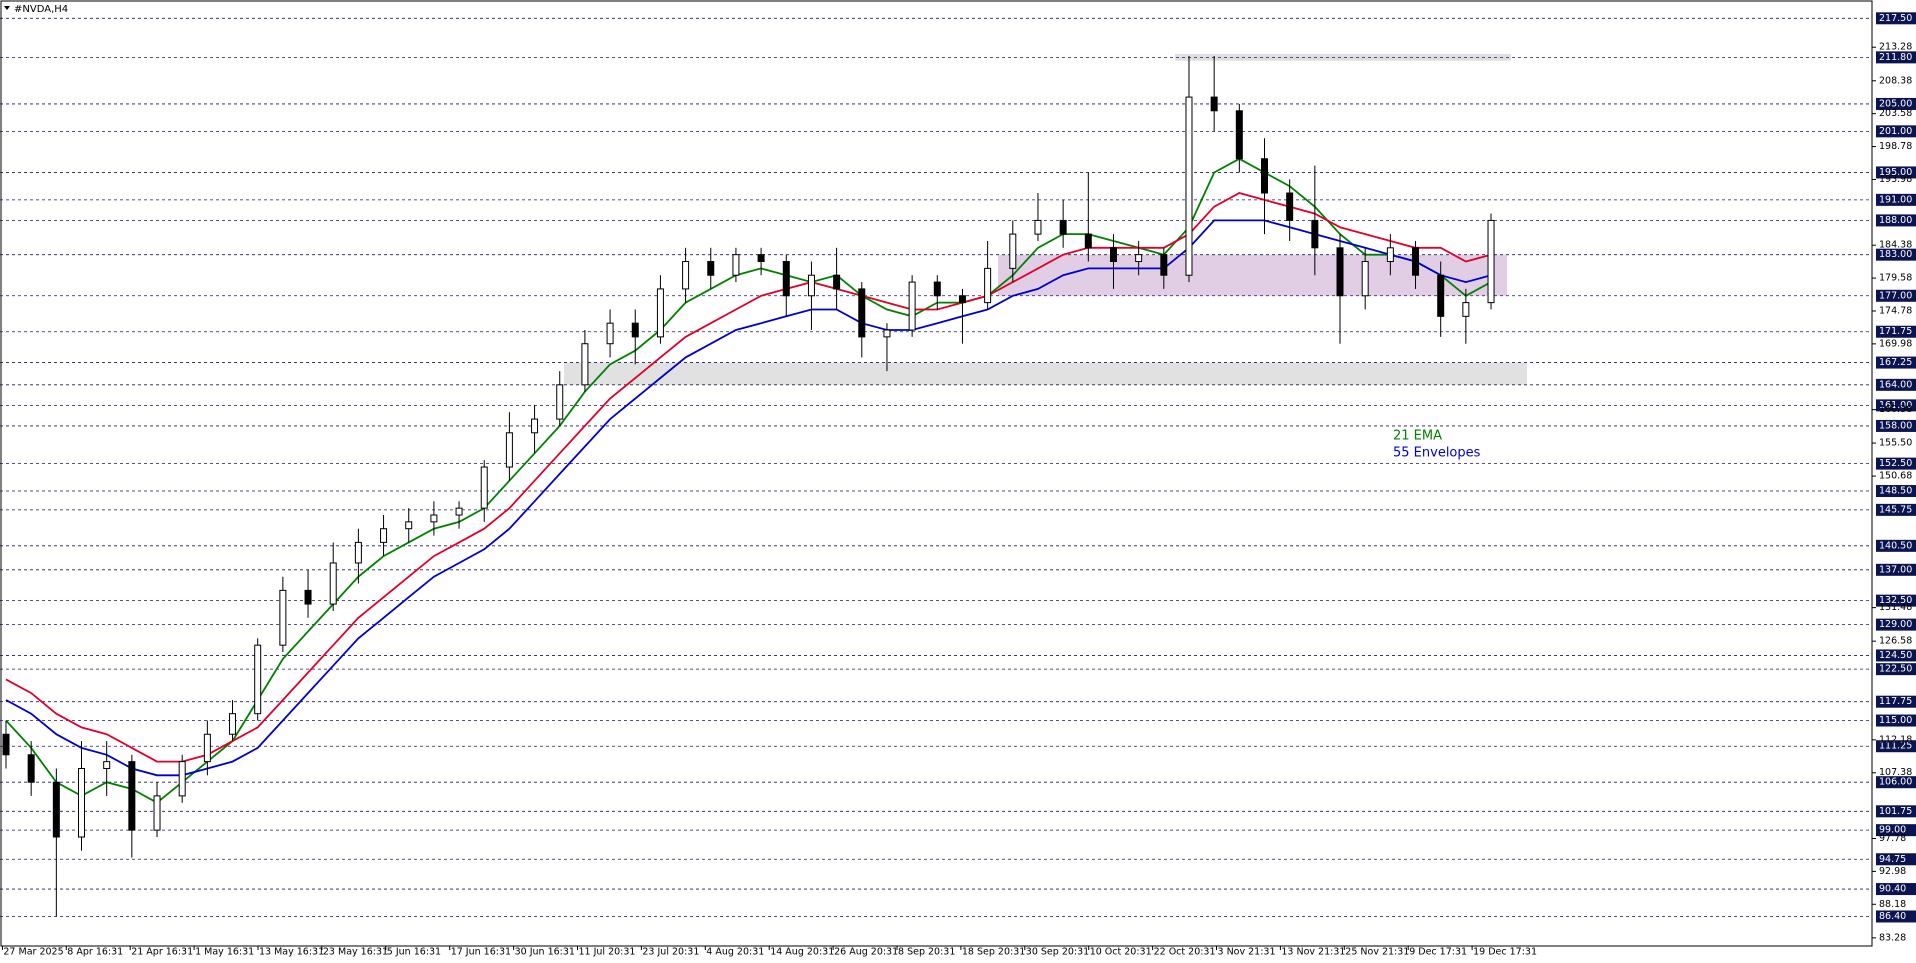 The width and height of the screenshot is (1916, 963). I want to click on x-tick-label: 23 May 16:31, so click(355, 952).